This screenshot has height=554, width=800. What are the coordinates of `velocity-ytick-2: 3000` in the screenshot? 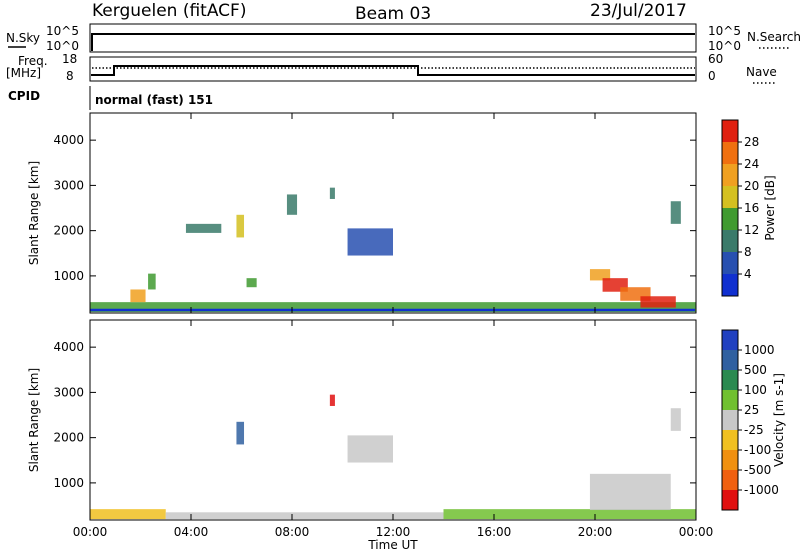 It's located at (68, 392).